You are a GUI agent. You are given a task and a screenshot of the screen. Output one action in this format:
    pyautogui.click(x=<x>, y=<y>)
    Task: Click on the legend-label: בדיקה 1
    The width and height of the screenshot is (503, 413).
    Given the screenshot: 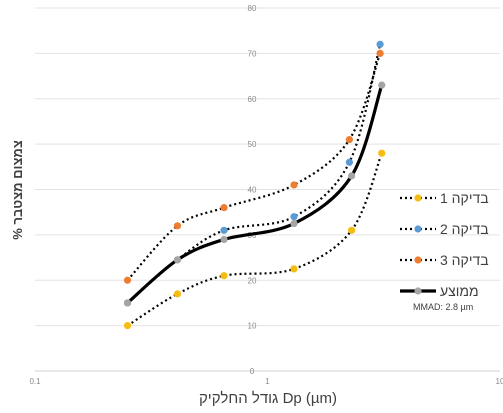 What is the action you would take?
    pyautogui.click(x=464, y=198)
    